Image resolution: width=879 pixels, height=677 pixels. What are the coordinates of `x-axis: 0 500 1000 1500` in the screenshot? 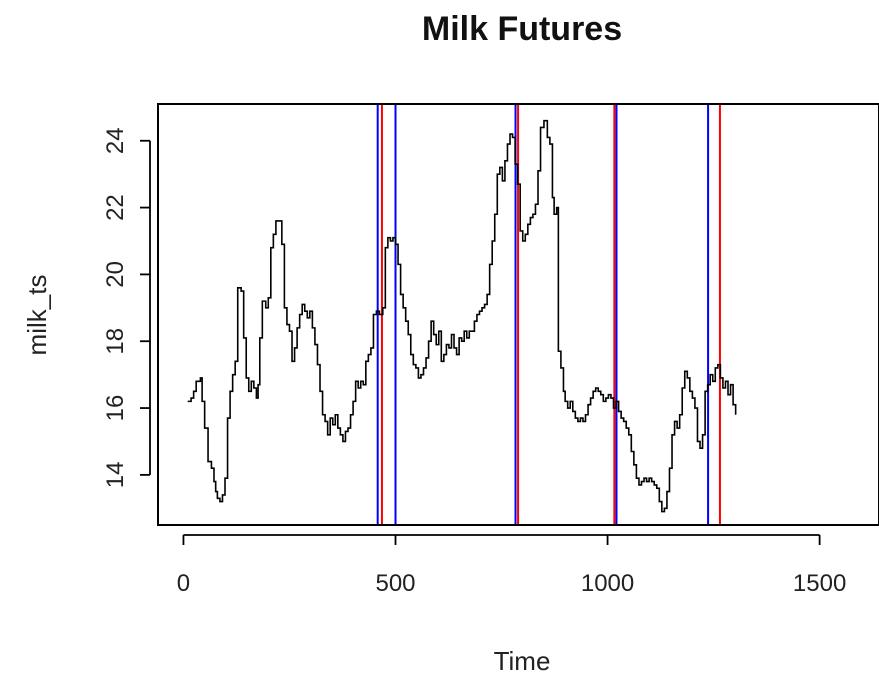 It's located at (511, 565).